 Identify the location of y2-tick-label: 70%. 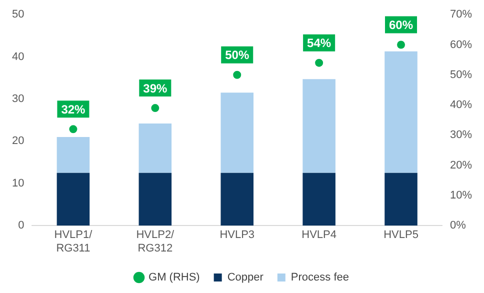
(461, 14).